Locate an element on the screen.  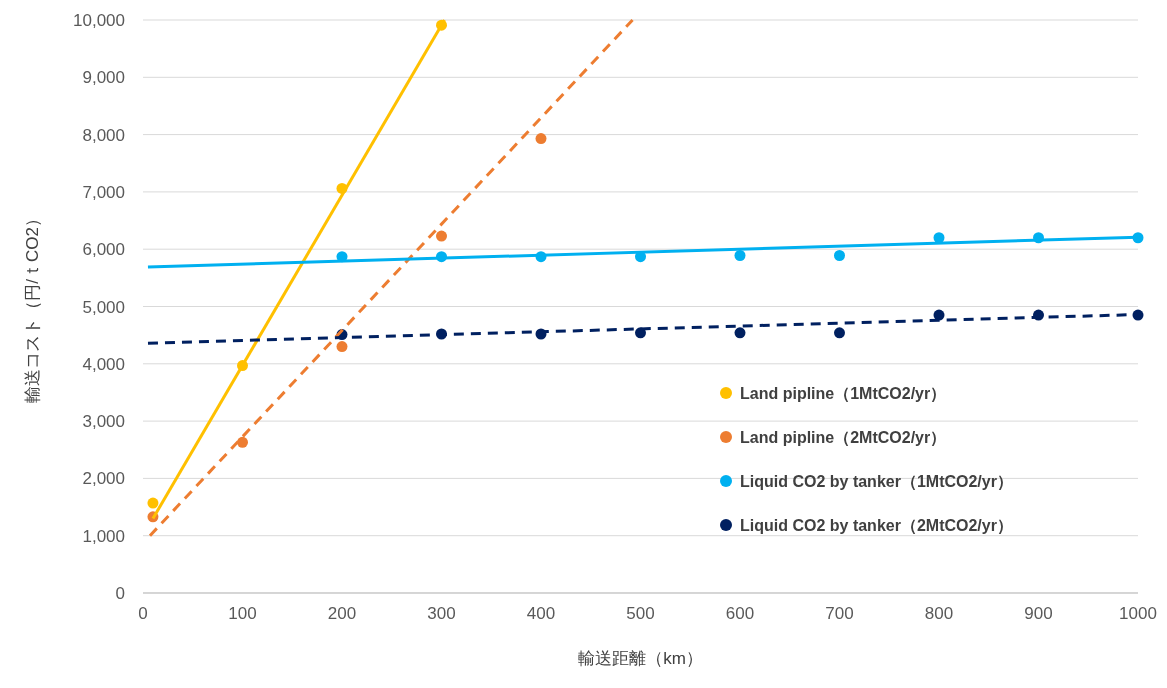
legend-label: Land pipline（1MtCO2/yr） is located at coordinates (843, 394).